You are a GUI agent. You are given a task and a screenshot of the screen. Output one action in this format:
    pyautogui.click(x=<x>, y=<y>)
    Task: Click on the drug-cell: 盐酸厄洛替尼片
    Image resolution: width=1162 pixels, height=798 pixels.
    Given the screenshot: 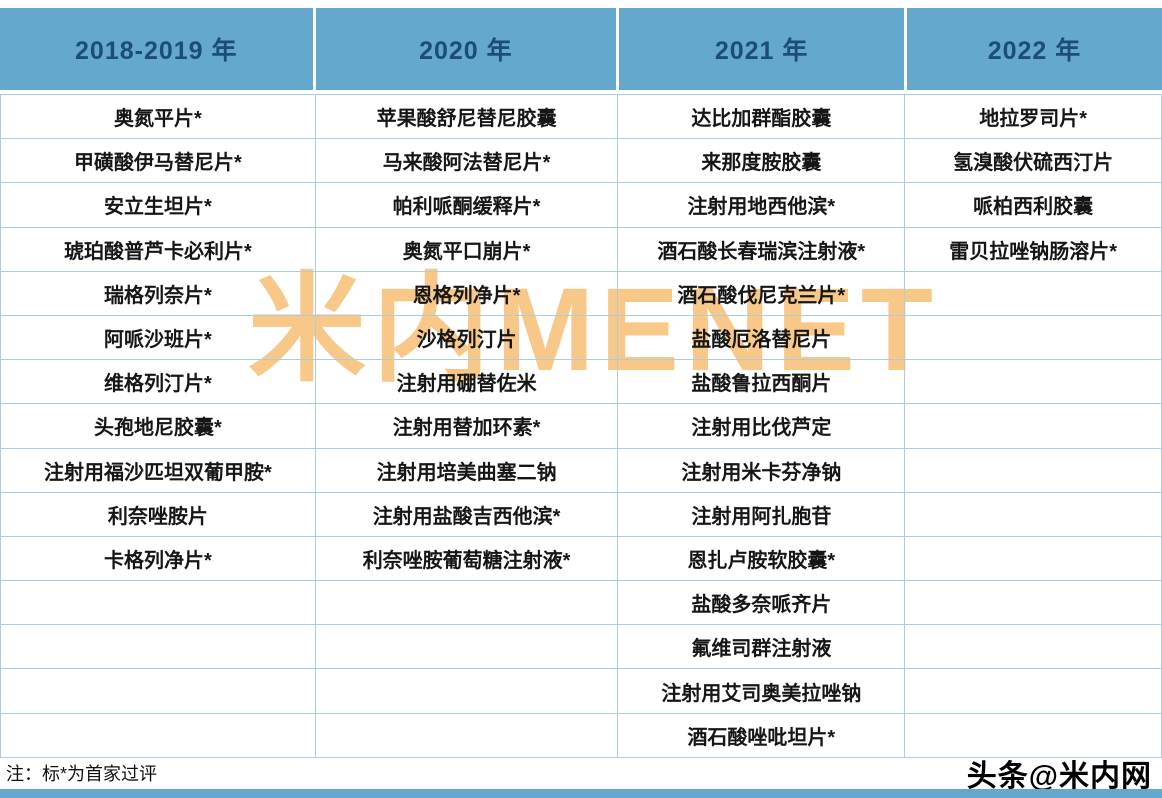 What is the action you would take?
    pyautogui.click(x=762, y=338)
    